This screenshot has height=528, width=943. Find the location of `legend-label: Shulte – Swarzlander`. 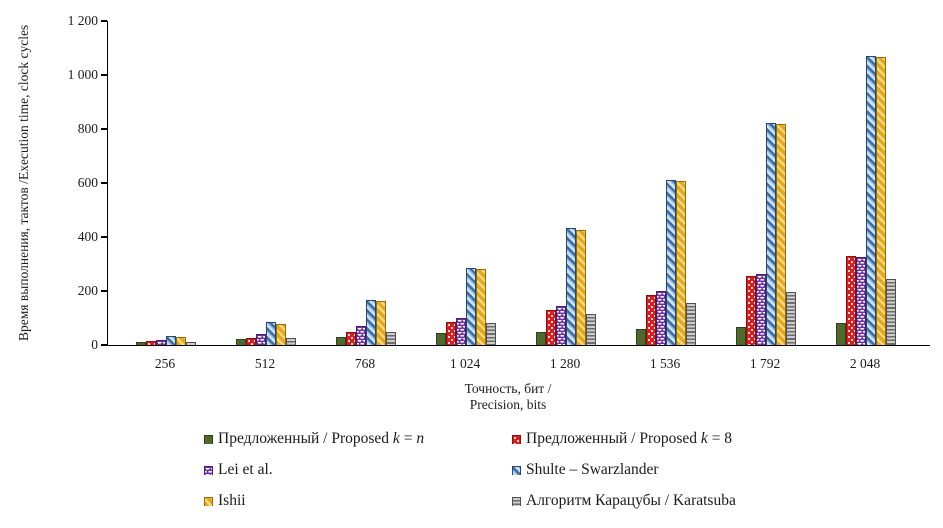

legend-label: Shulte – Swarzlander is located at coordinates (592, 469).